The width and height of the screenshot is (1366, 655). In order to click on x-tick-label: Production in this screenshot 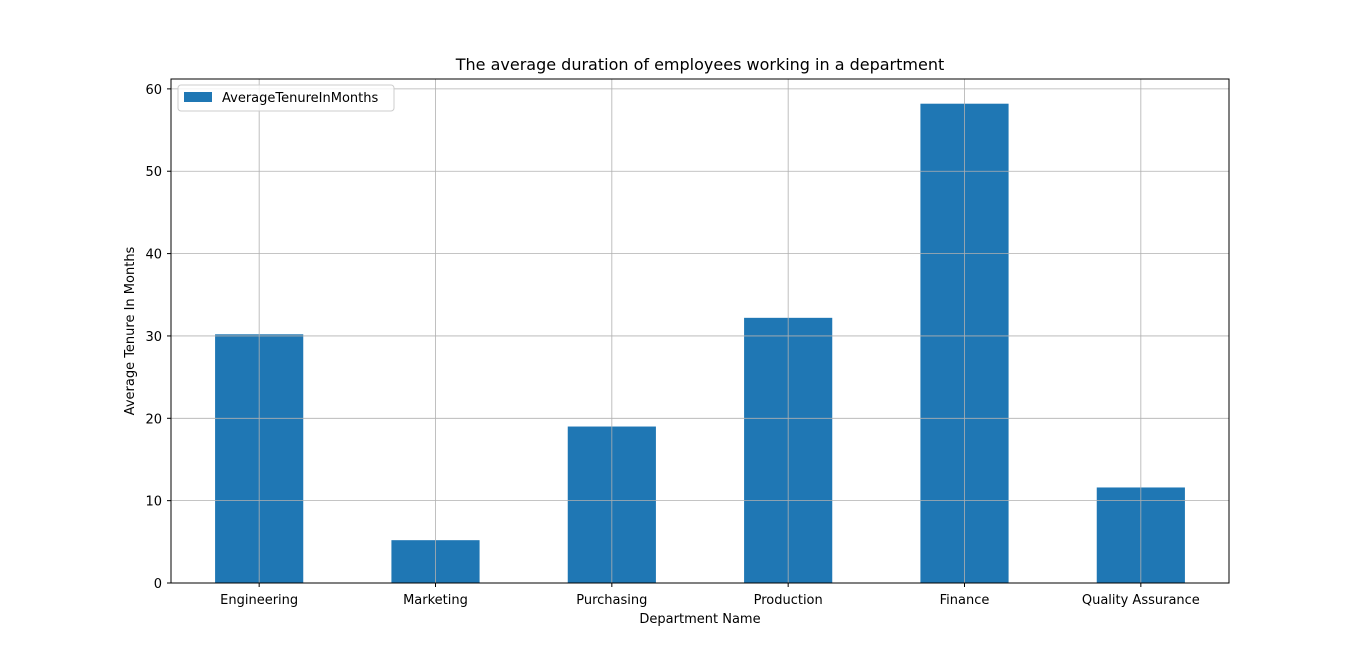, I will do `click(788, 600)`.